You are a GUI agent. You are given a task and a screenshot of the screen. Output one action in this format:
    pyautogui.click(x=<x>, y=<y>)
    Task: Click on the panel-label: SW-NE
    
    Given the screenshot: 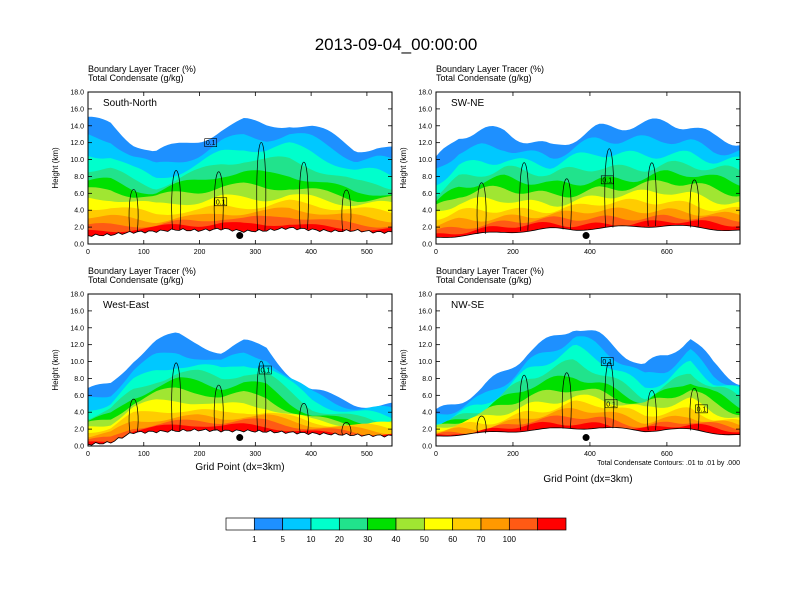 What is the action you would take?
    pyautogui.click(x=467, y=103)
    